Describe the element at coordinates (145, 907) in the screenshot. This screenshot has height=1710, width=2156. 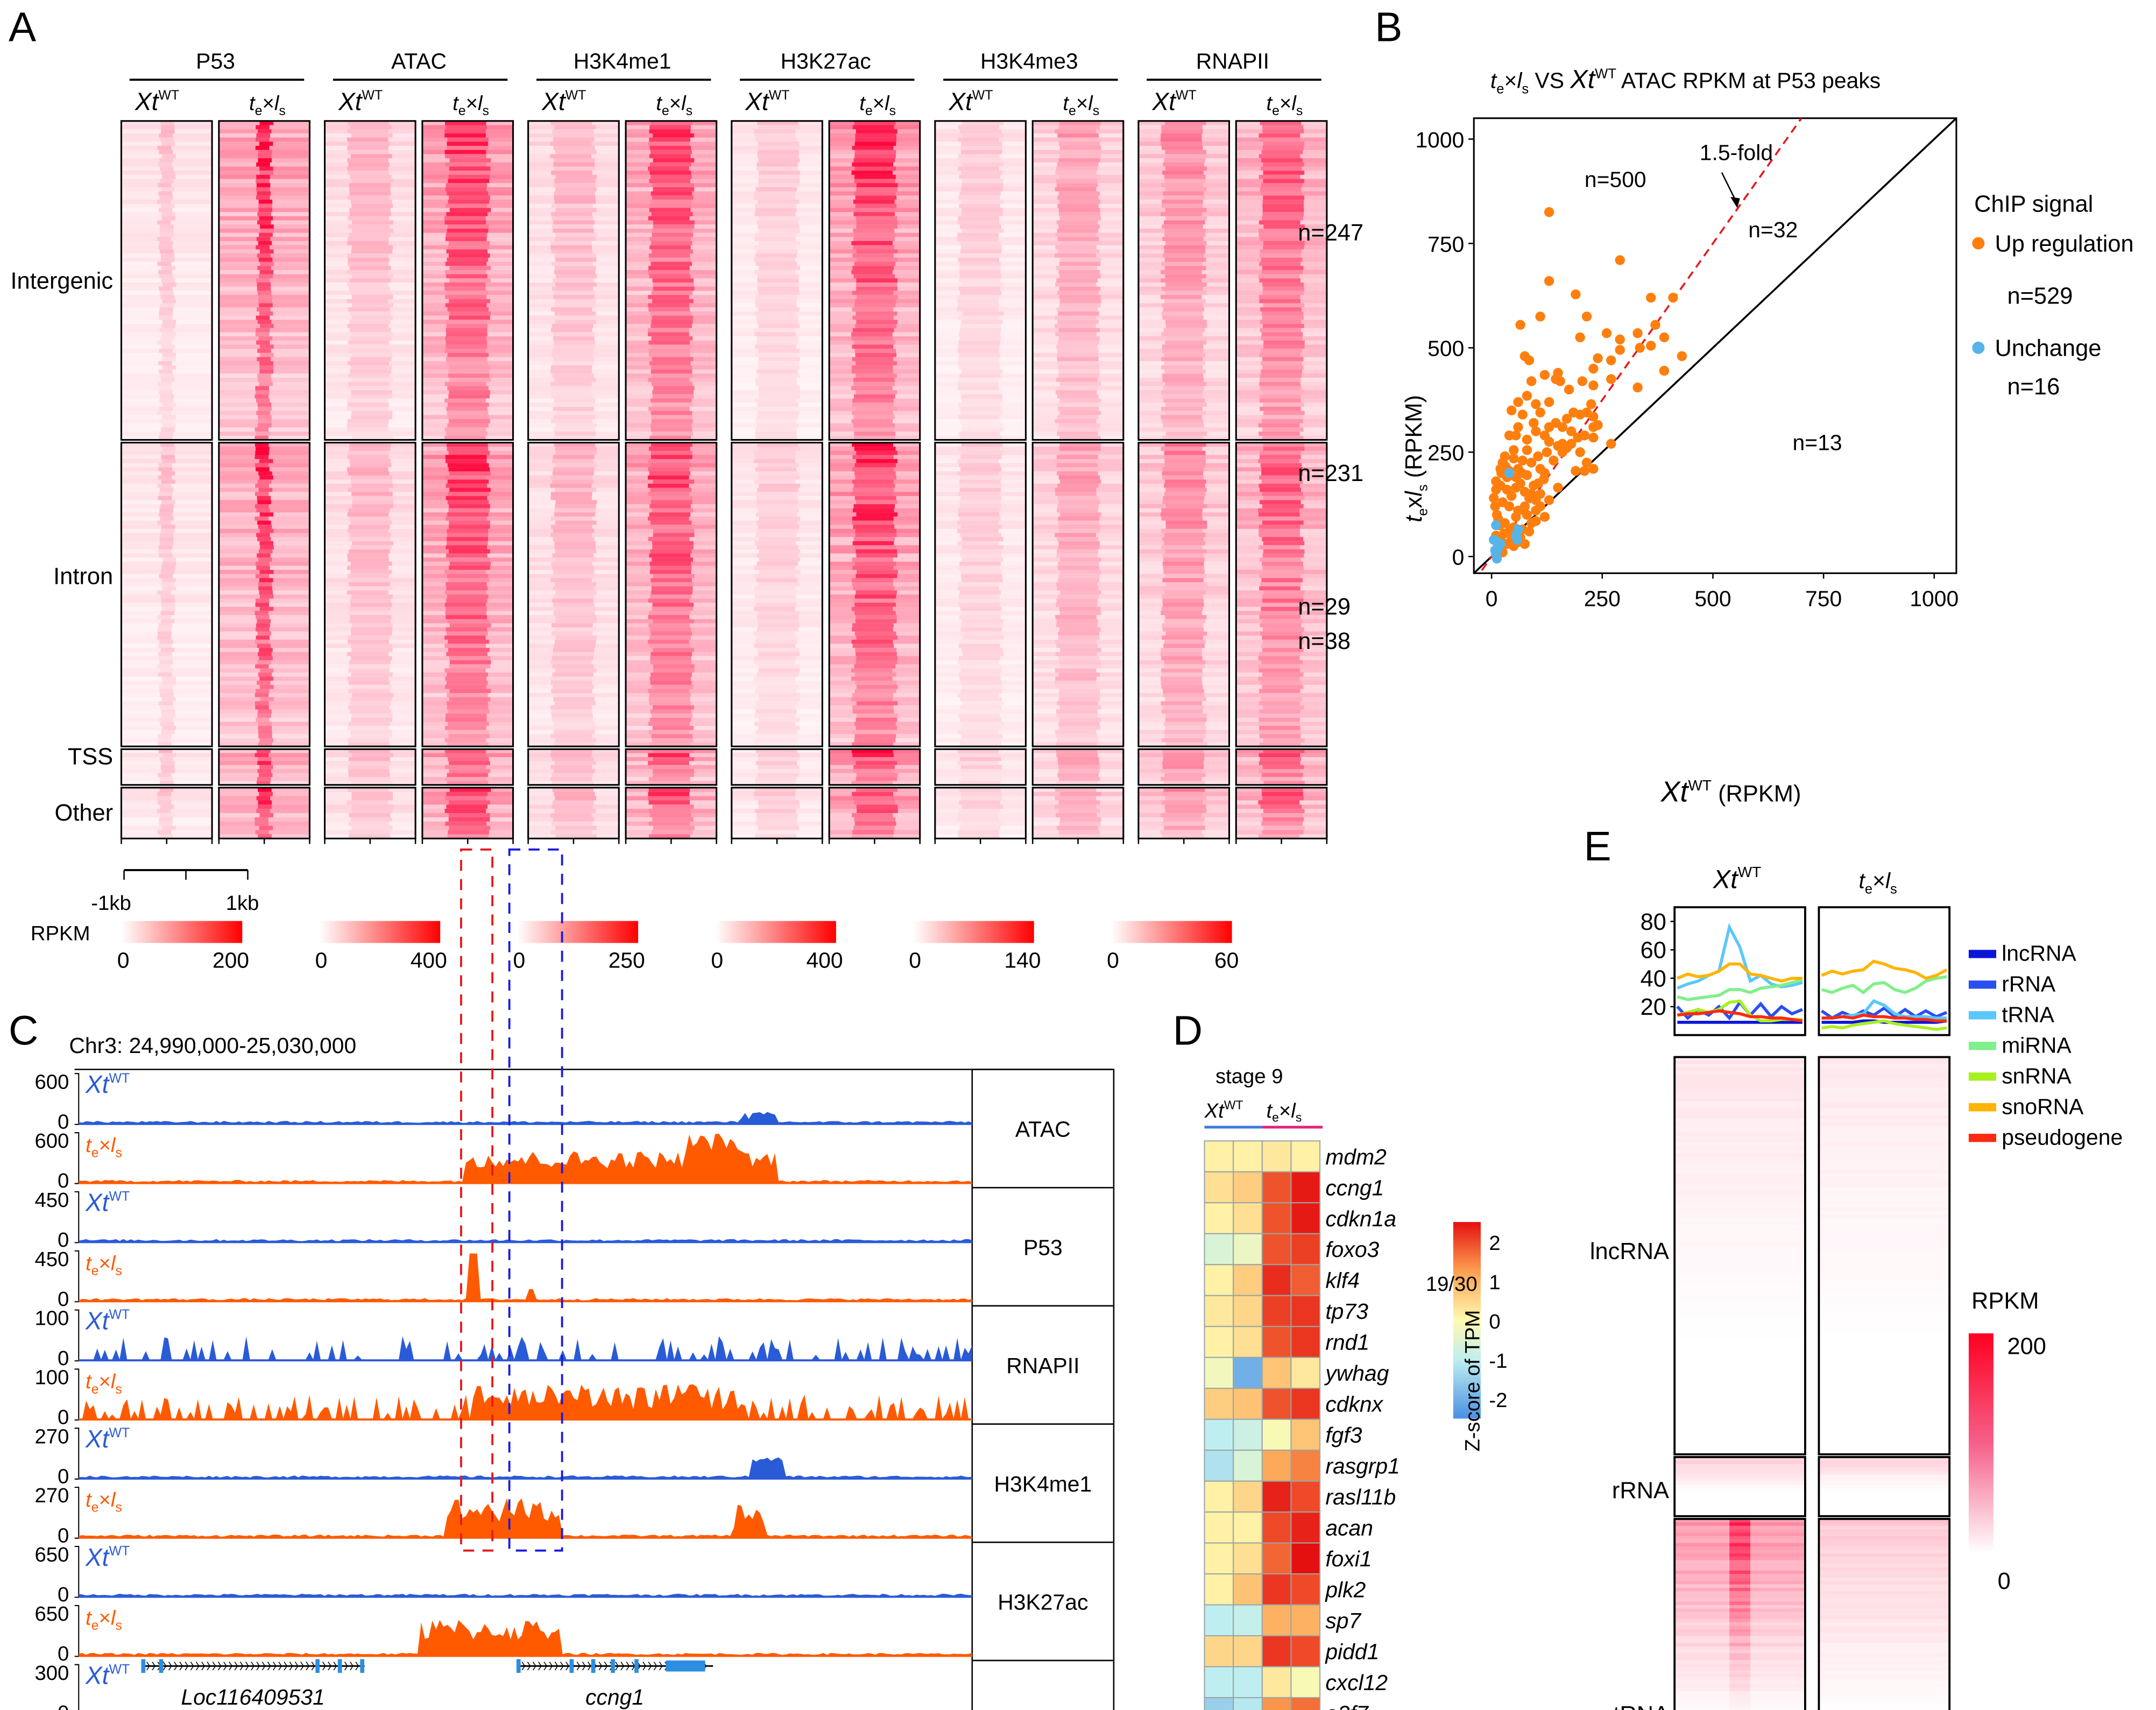
I see `panel-a-scale: -1kb 1kb RPKM` at that location.